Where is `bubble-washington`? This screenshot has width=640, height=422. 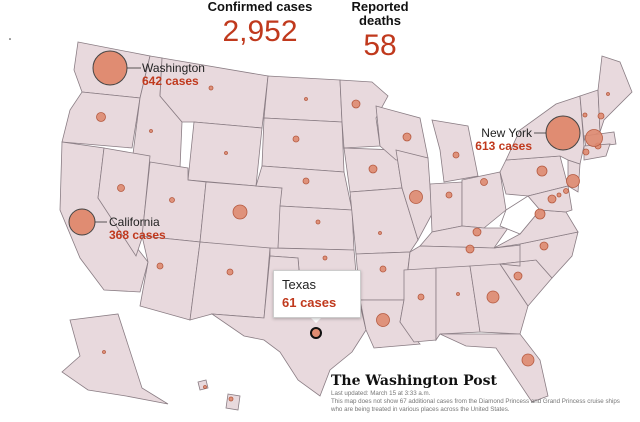
bubble-washington is located at coordinates (110, 68).